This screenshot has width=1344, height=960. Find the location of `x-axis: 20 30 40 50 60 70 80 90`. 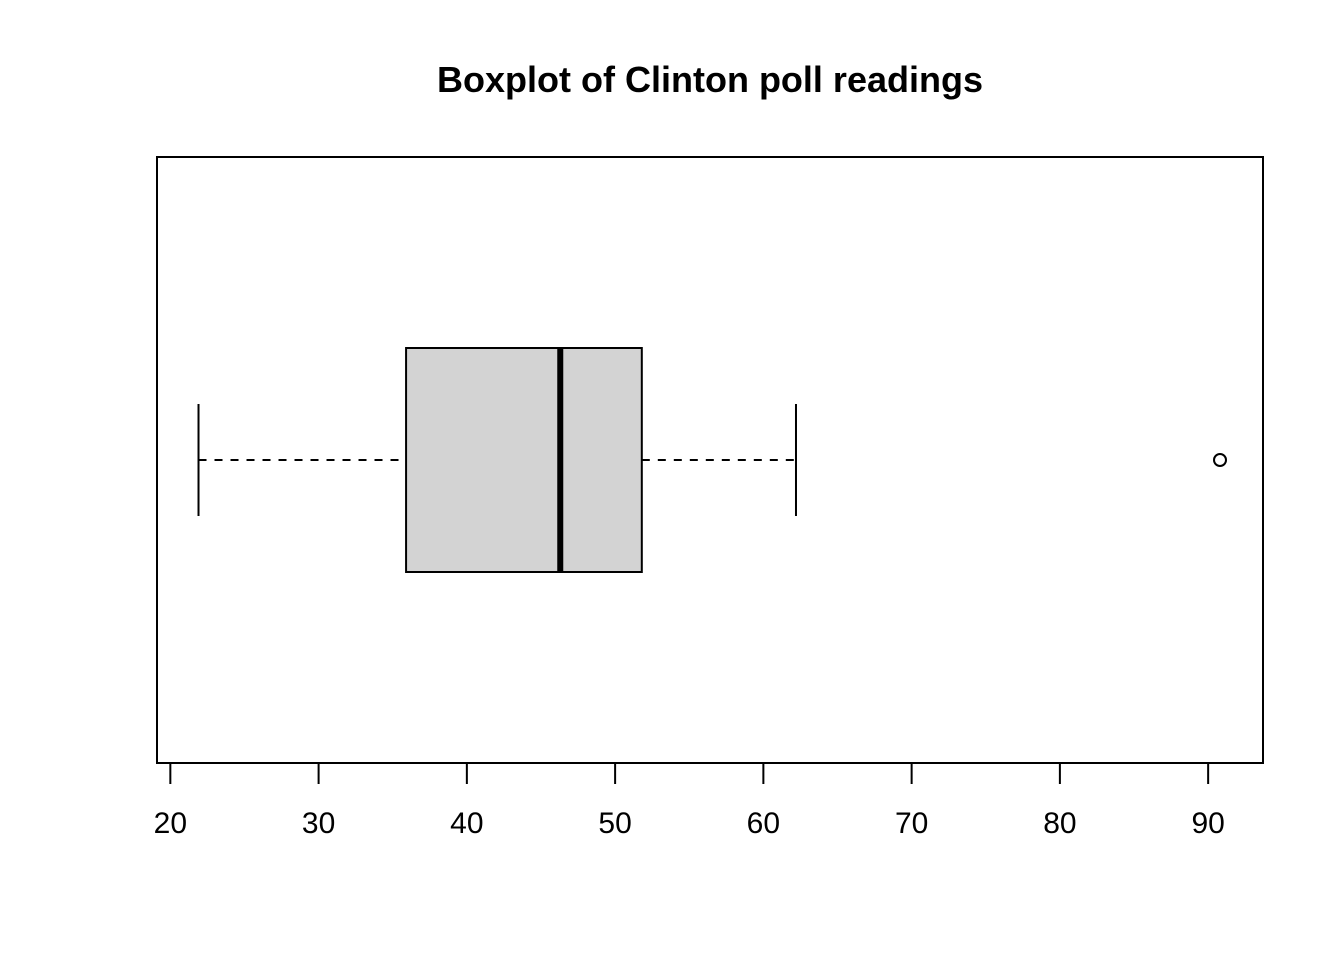

x-axis: 20 30 40 50 60 70 80 90 is located at coordinates (689, 801).